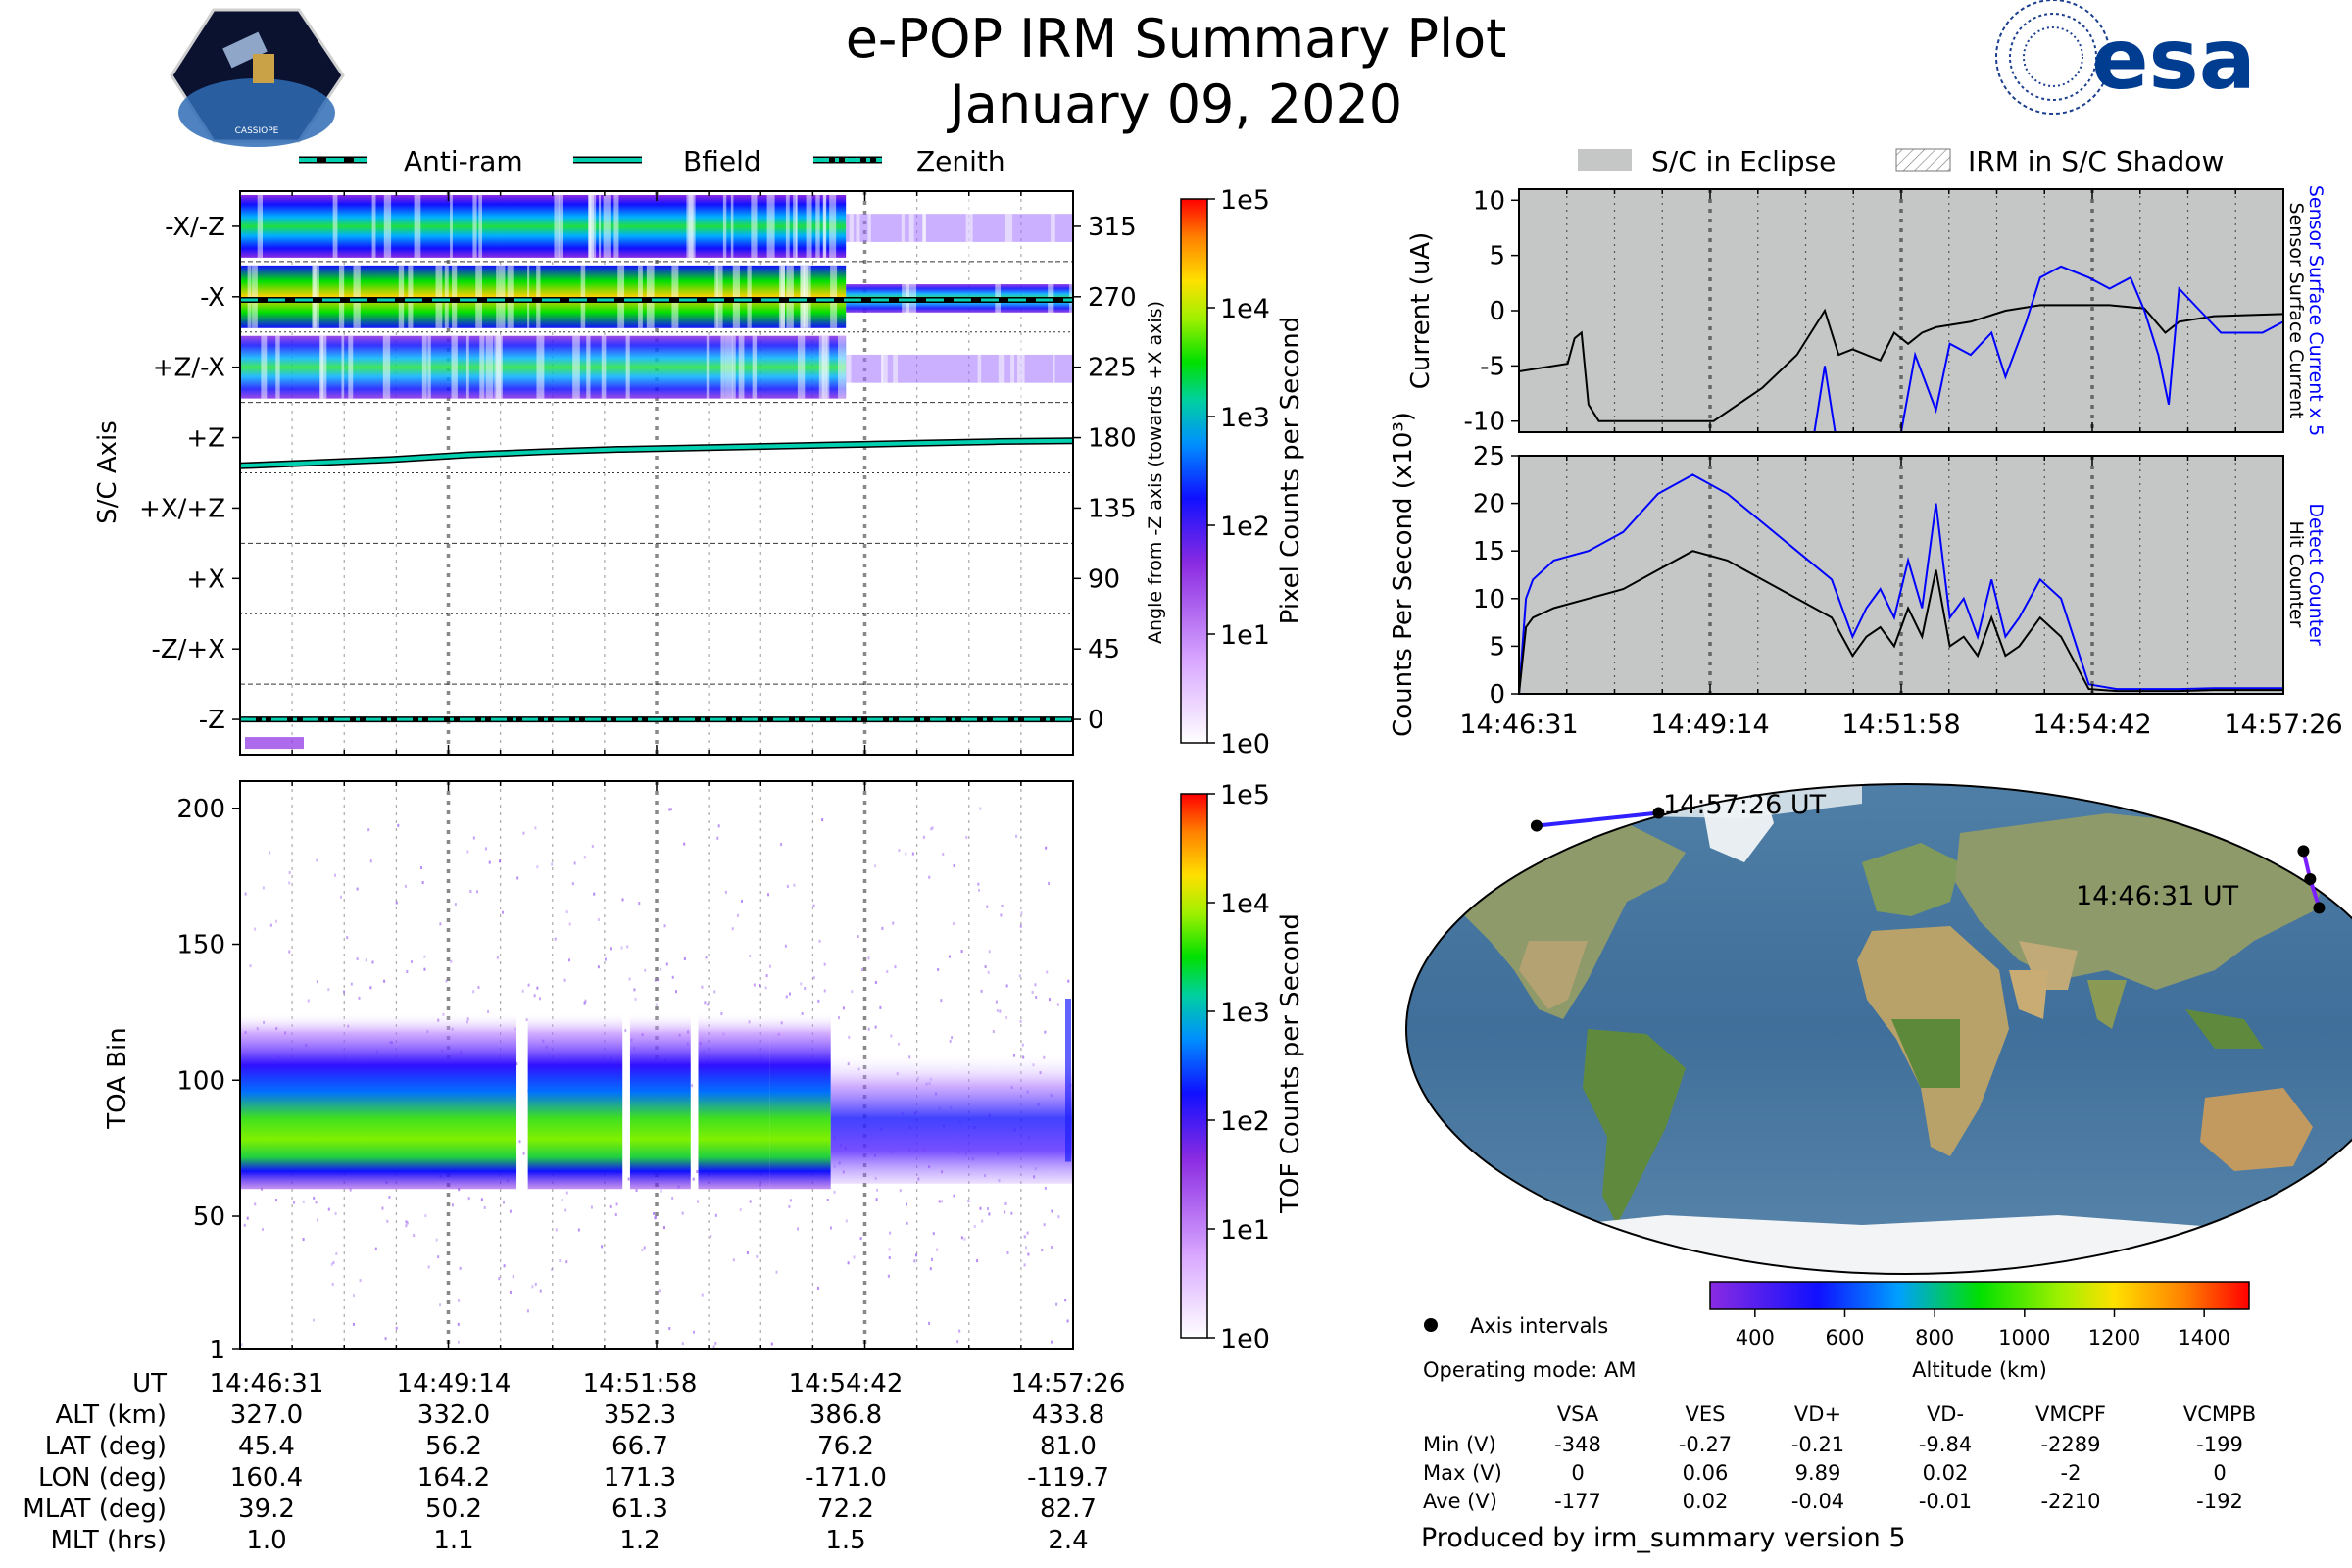 Image resolution: width=2352 pixels, height=1568 pixels. Describe the element at coordinates (1577, 1473) in the screenshot. I see `voltage-value: 0` at that location.